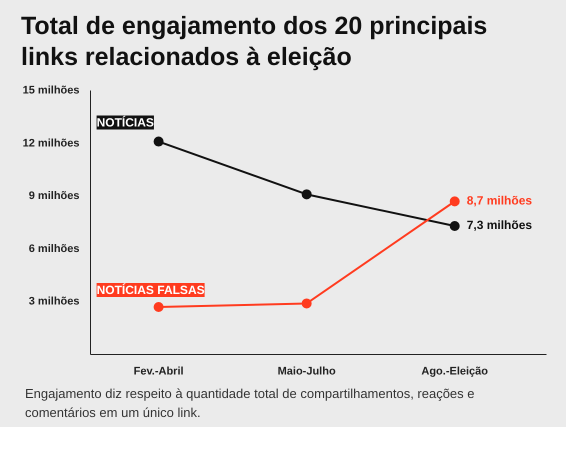 This screenshot has width=566, height=470. I want to click on text: Engajamento diz respeito à quantidade total de compartilhamentos, reações e comentários em um único link., so click(250, 403).